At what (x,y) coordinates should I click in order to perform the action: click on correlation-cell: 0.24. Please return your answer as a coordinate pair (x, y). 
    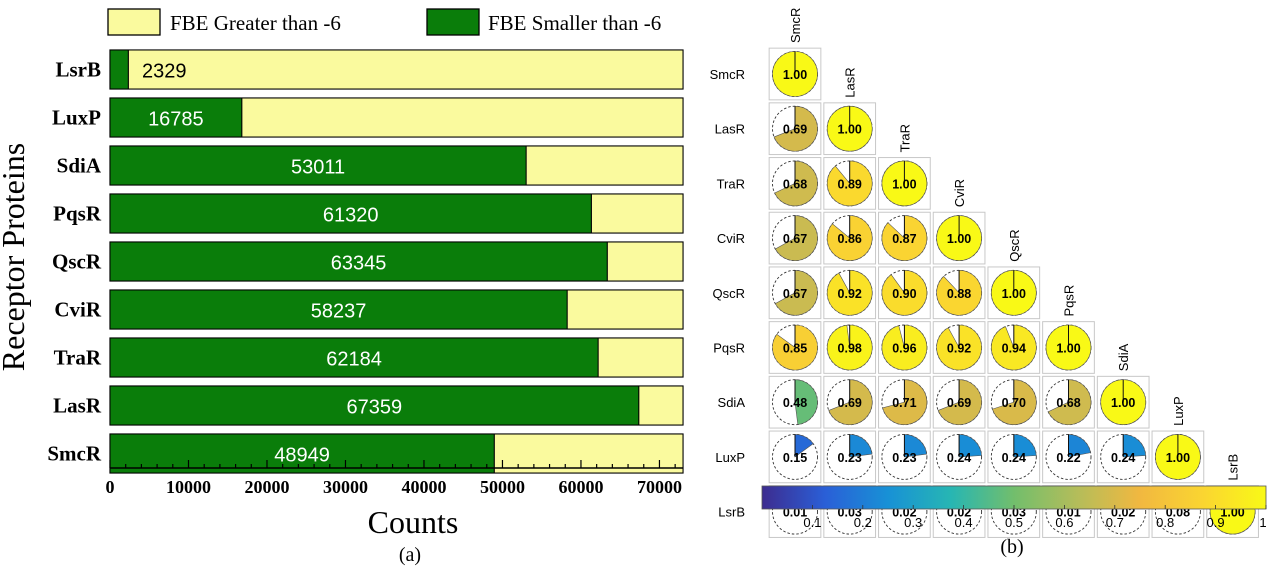
    Looking at the image, I should click on (1123, 457).